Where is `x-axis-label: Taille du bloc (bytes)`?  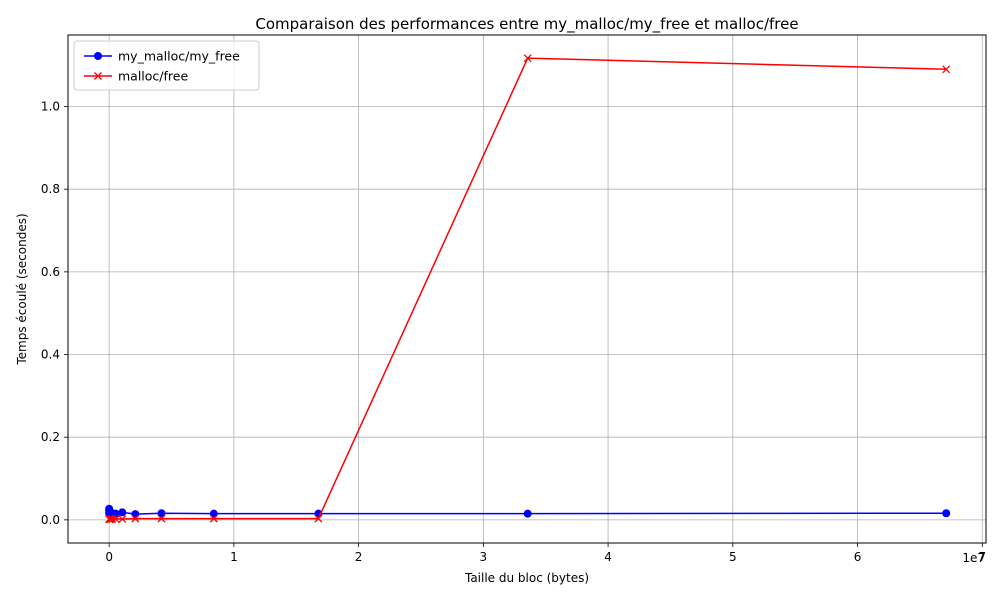
x-axis-label: Taille du bloc (bytes) is located at coordinates (526, 578).